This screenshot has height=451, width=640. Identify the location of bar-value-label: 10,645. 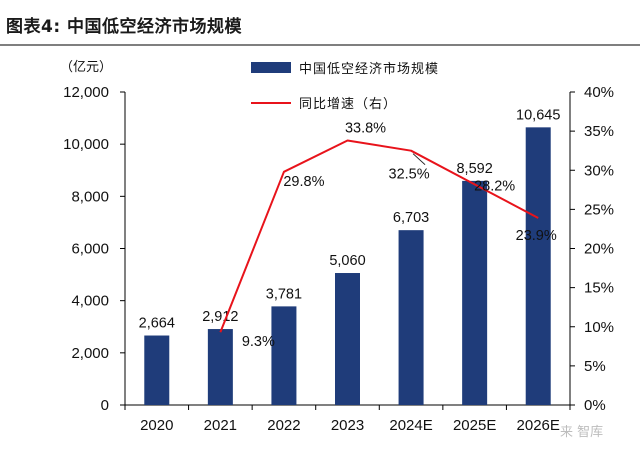
(538, 115).